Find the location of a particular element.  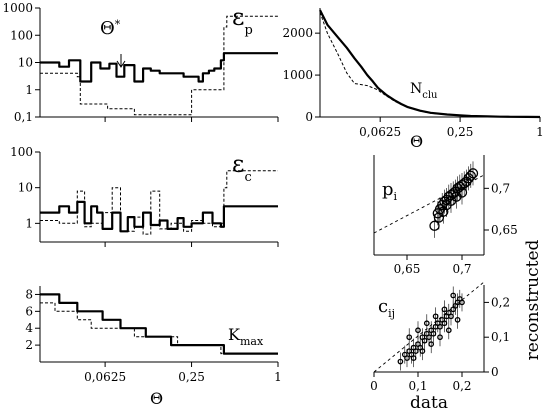

c-ij-diagonal is located at coordinates (429, 327).